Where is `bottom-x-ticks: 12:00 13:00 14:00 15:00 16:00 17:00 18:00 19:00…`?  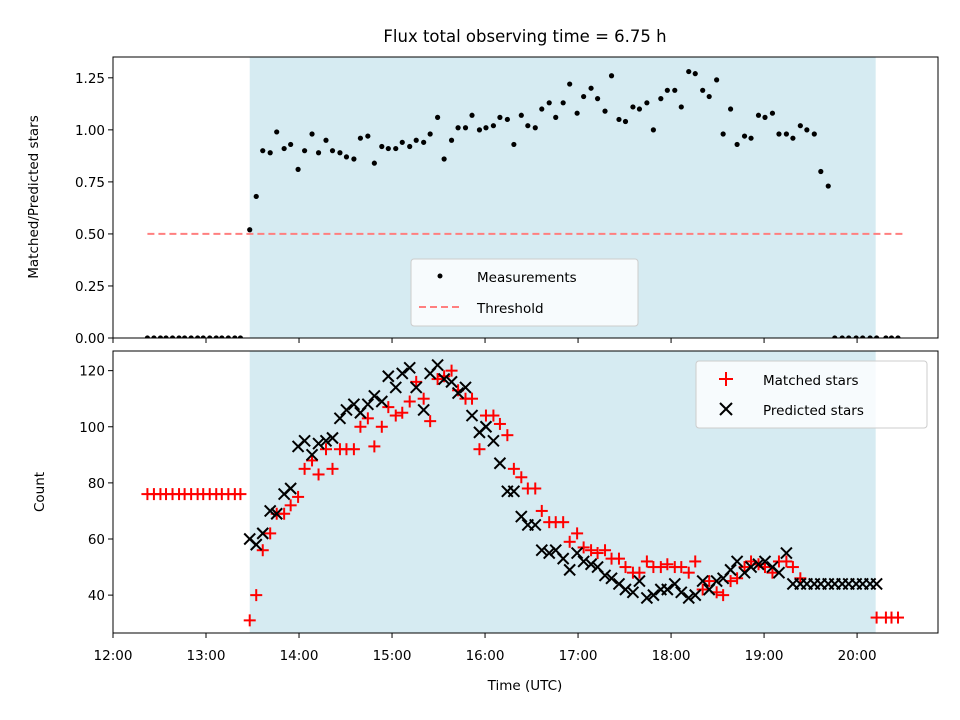 bottom-x-ticks: 12:00 13:00 14:00 15:00 16:00 17:00 18:00 19:00… is located at coordinates (485, 648).